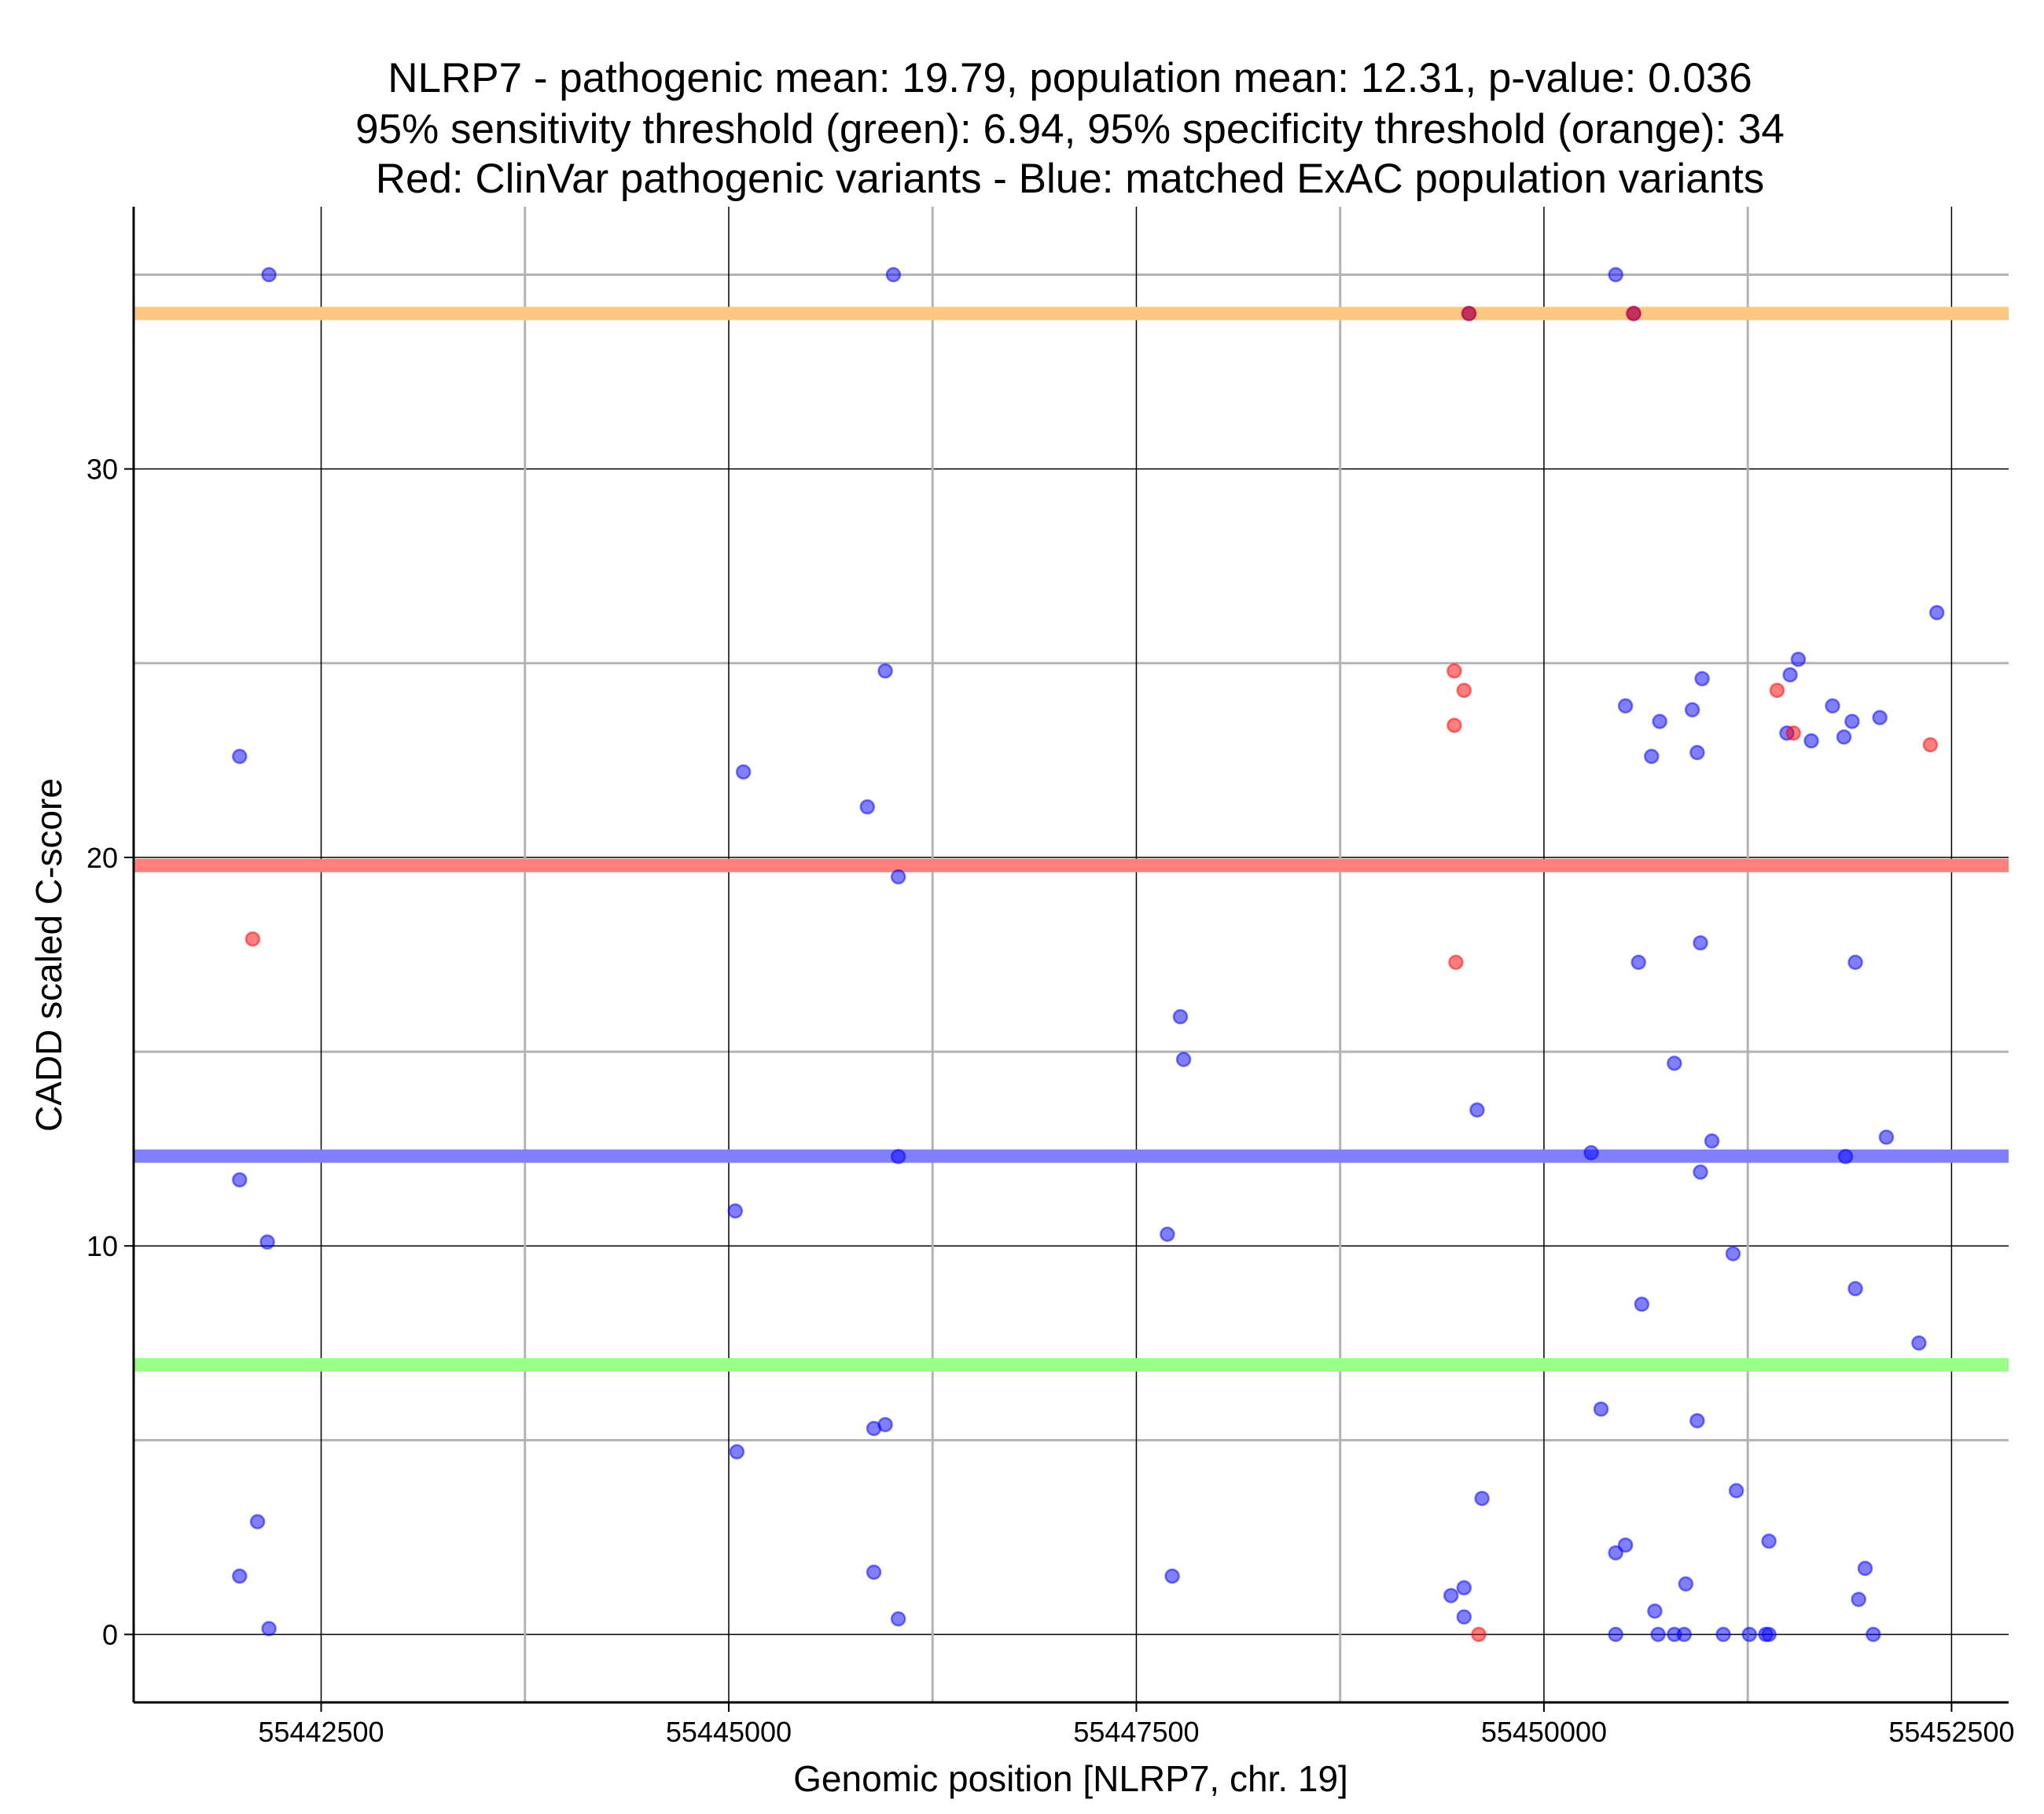 The width and height of the screenshot is (2044, 1814). I want to click on x-tick-label: 55447500, so click(1136, 1732).